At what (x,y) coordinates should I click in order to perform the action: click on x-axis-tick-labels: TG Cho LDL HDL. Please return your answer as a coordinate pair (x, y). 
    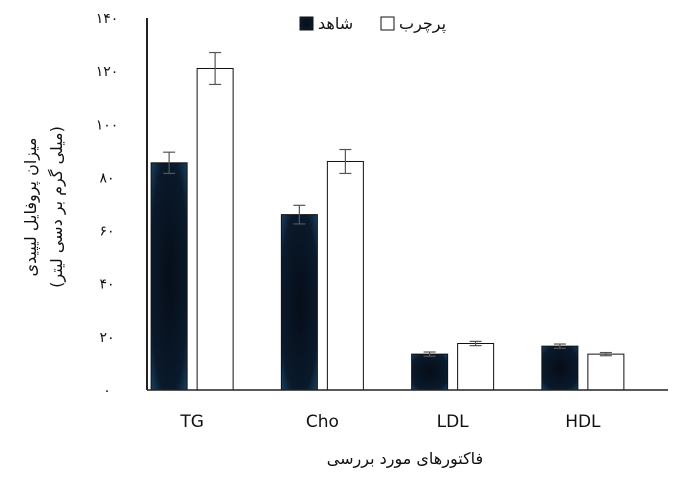
    Looking at the image, I should click on (390, 422).